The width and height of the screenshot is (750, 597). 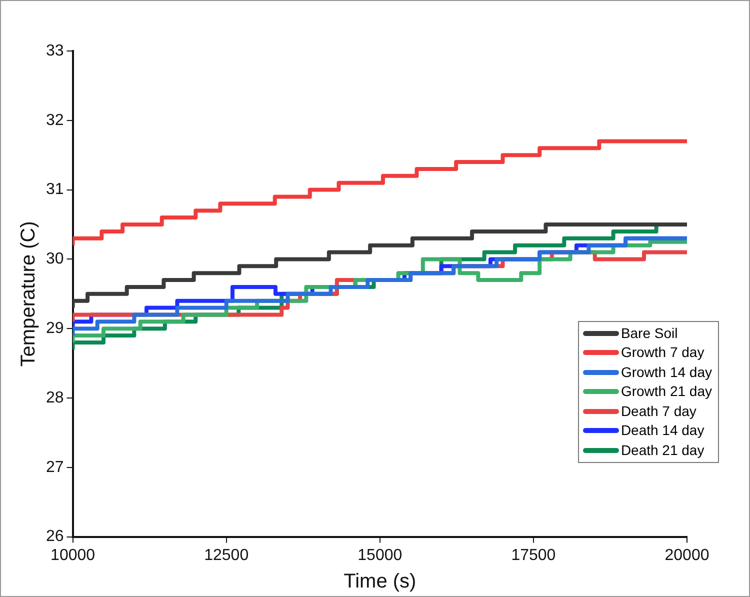 What do you see at coordinates (55, 397) in the screenshot?
I see `y-tick-label: 28` at bounding box center [55, 397].